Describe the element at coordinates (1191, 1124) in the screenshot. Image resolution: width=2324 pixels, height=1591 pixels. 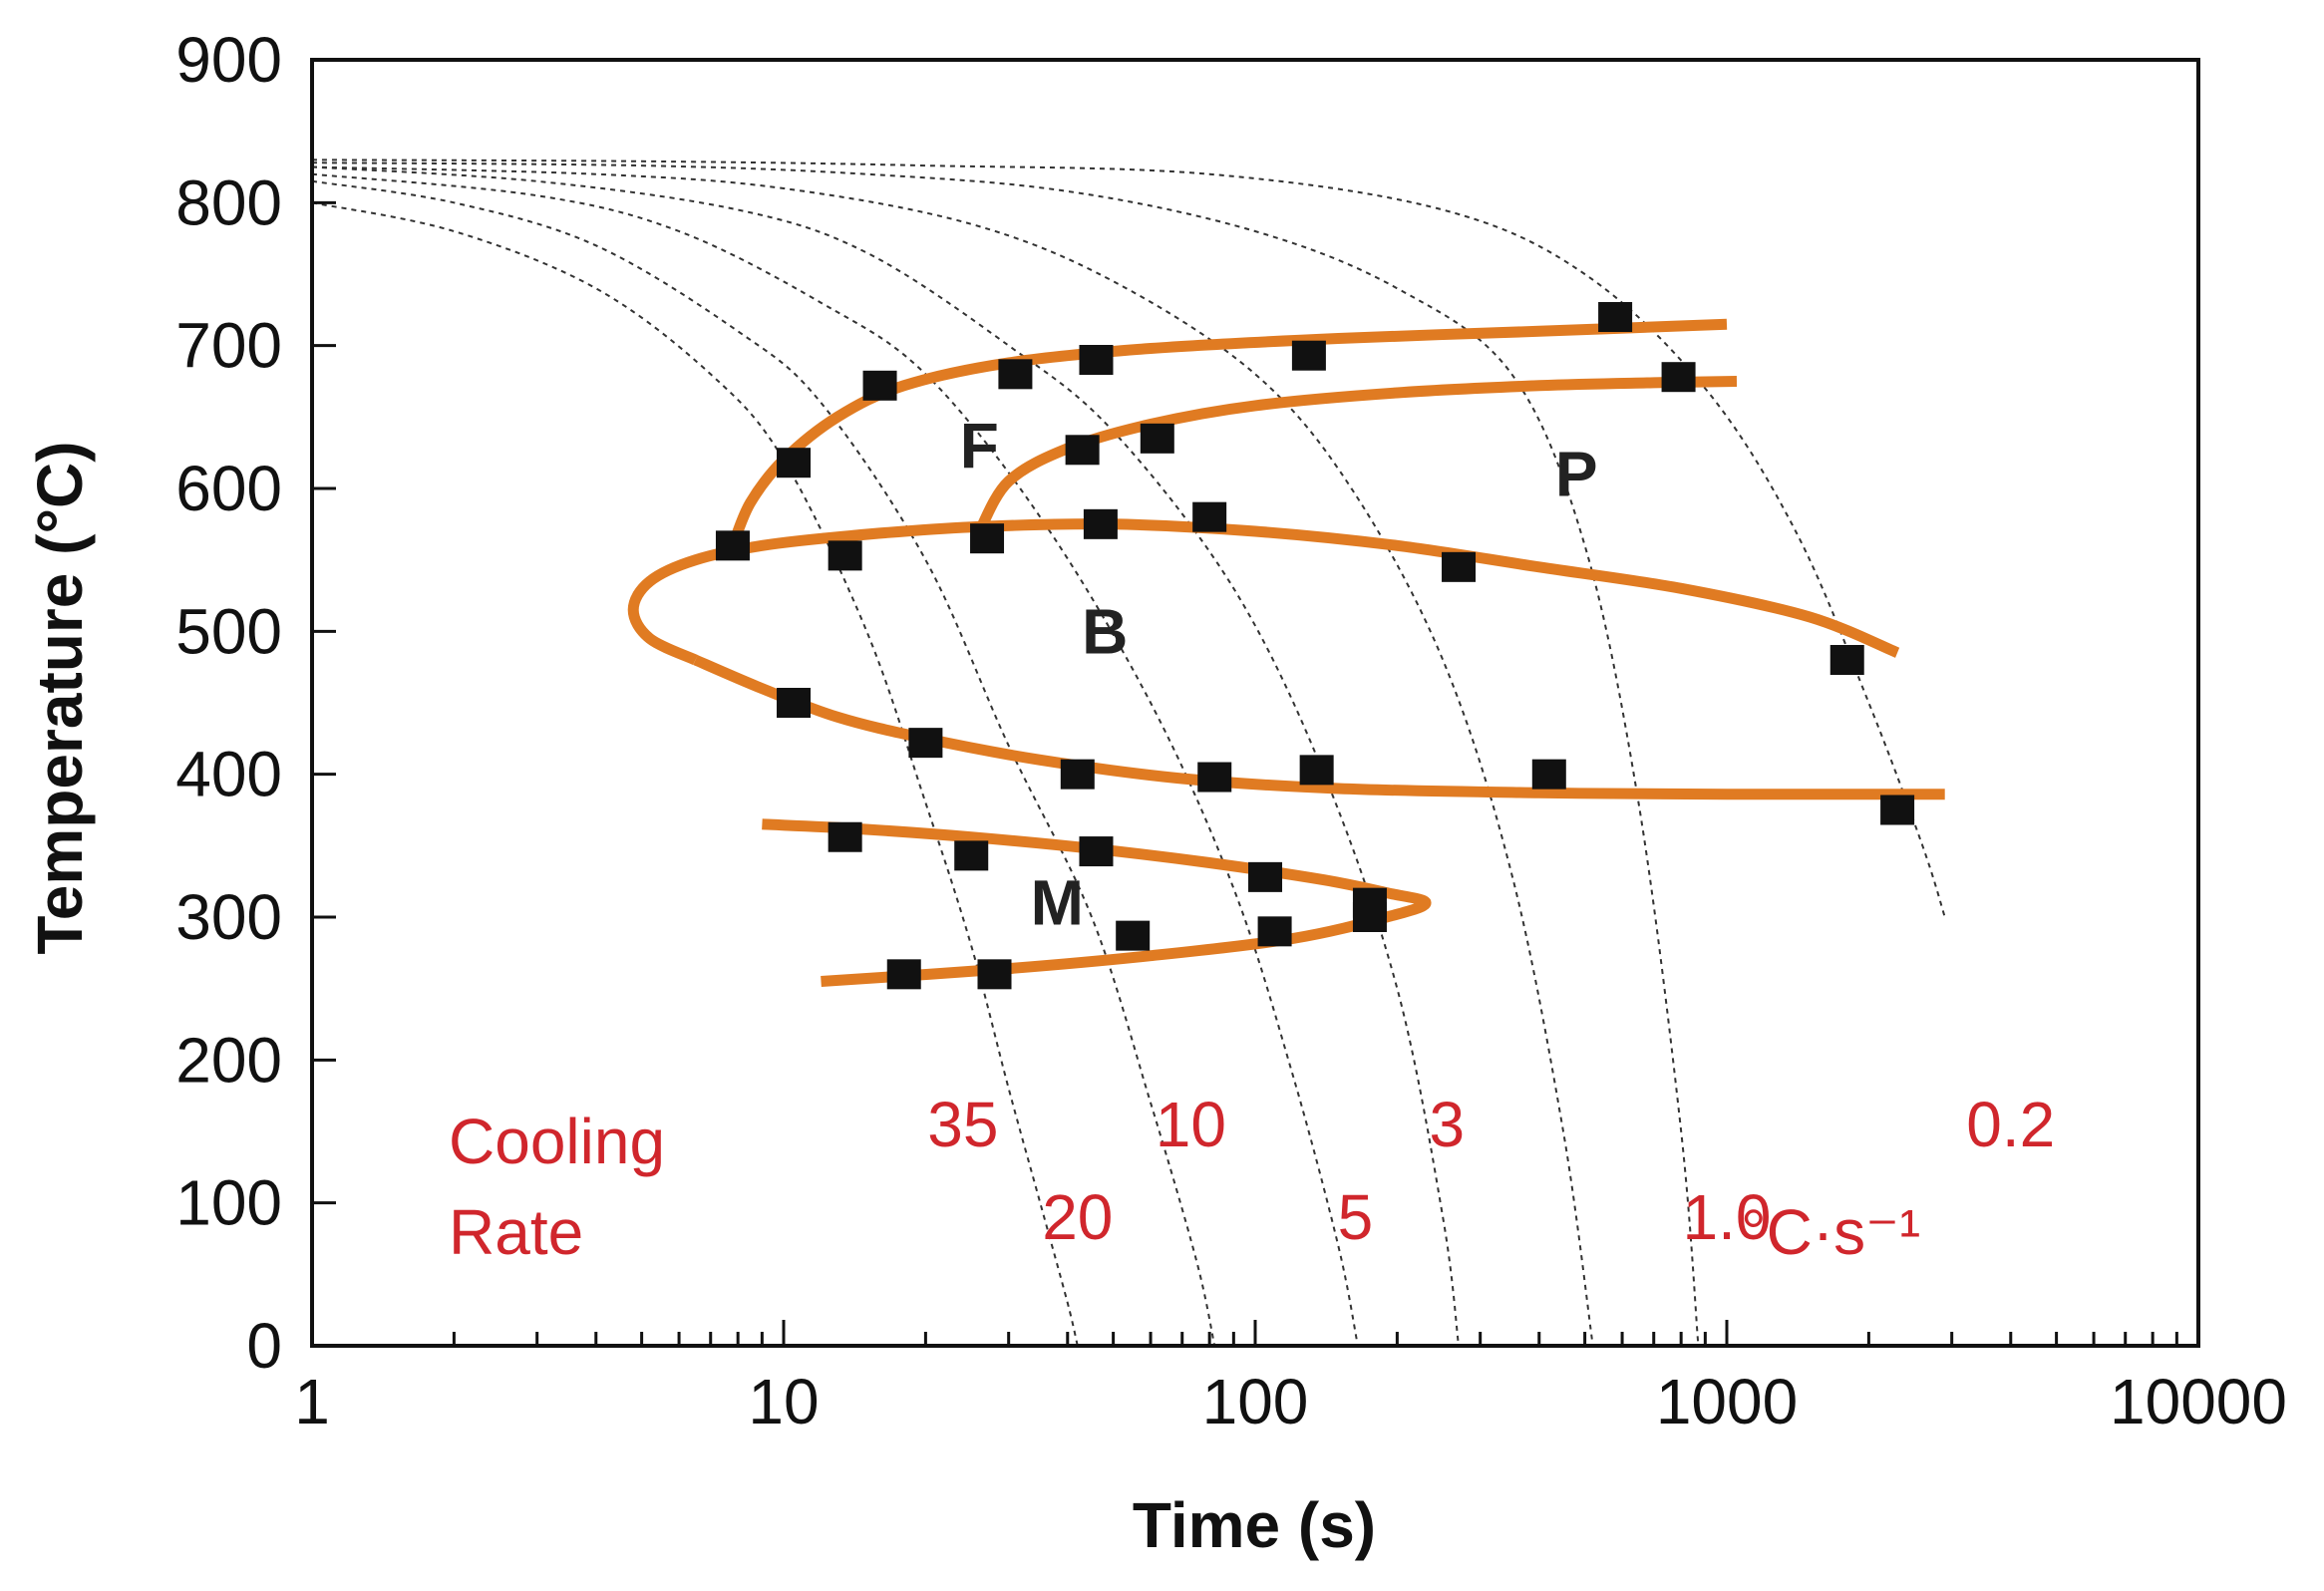
I see `cooling-rate-value: 10` at that location.